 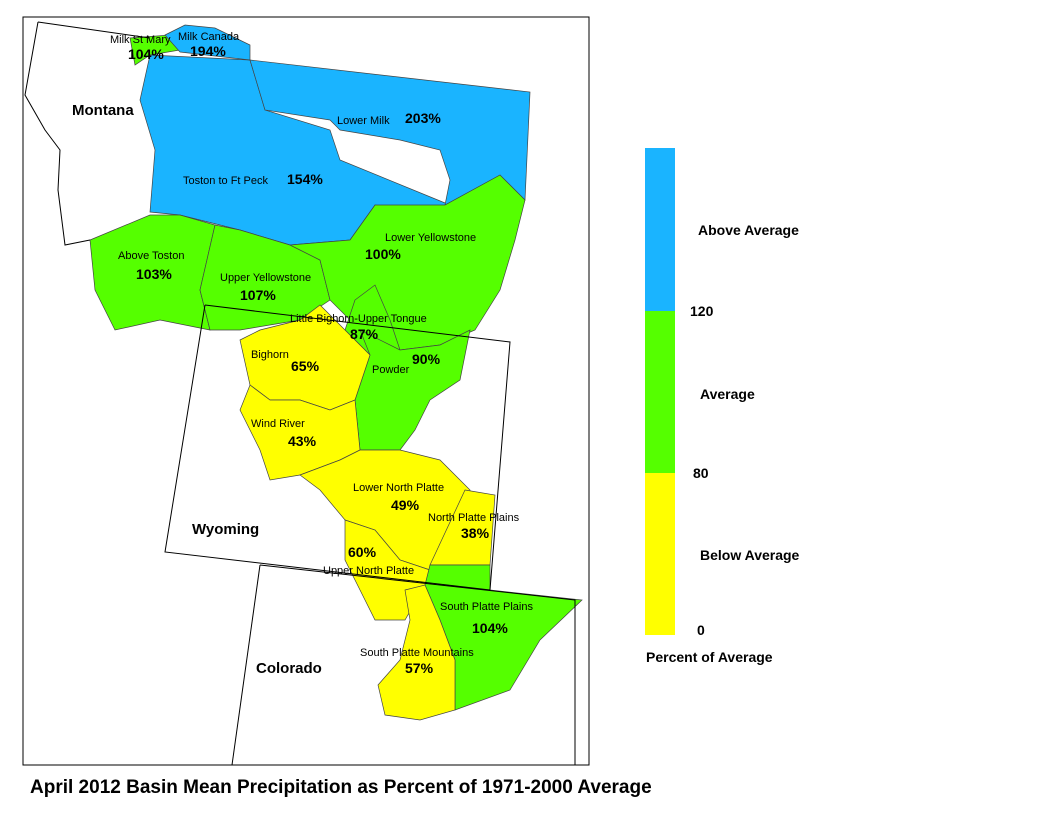 What do you see at coordinates (258, 295) in the screenshot?
I see `basin-percent: 107%` at bounding box center [258, 295].